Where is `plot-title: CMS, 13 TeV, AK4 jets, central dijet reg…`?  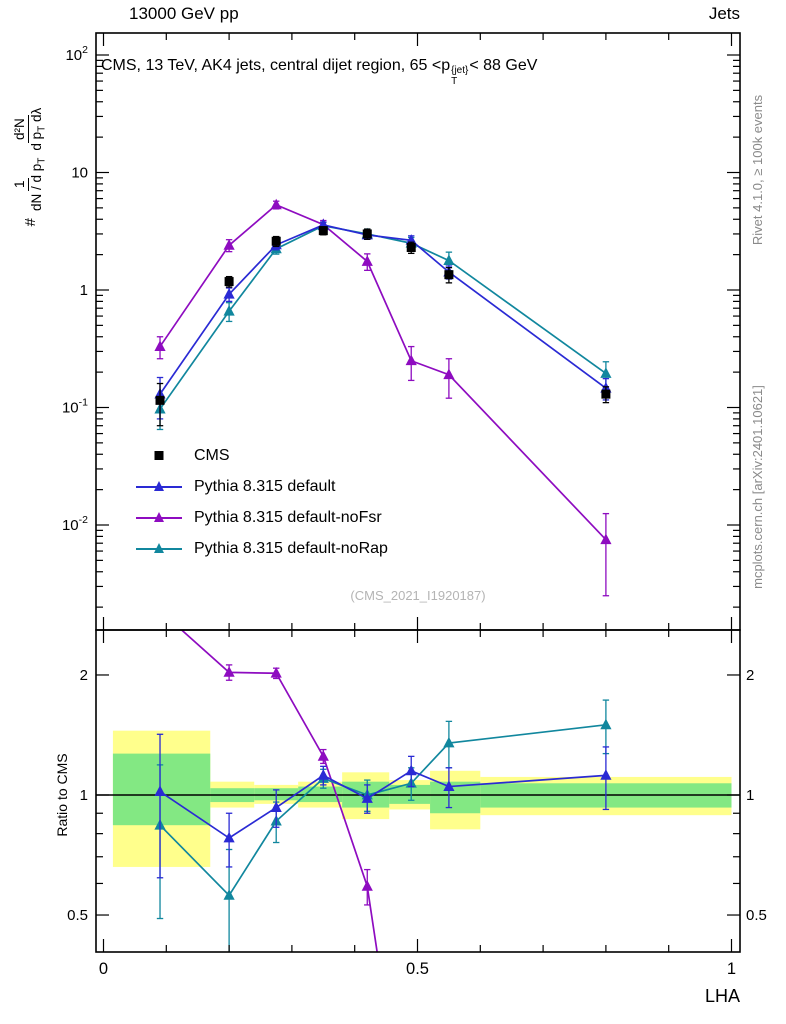
plot-title: CMS, 13 TeV, AK4 jets, central dijet reg… is located at coordinates (319, 72).